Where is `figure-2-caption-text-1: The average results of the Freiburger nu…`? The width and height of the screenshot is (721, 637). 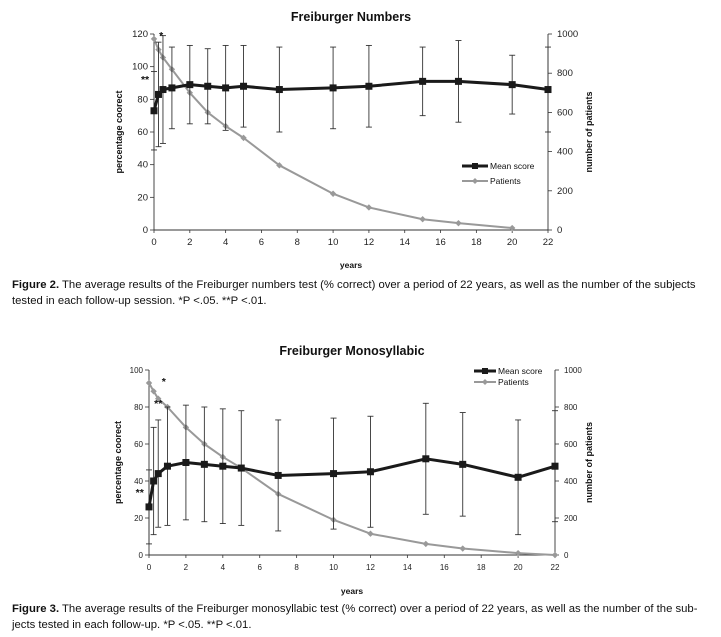 figure-2-caption-text-1: The average results of the Freiburger nu… is located at coordinates (379, 285).